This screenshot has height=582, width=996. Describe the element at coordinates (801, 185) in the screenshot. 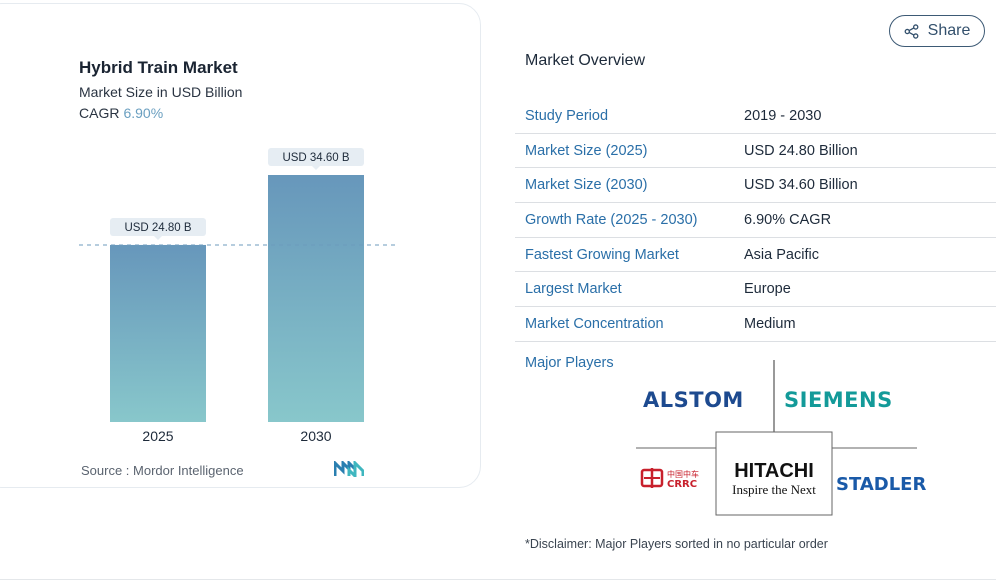

I see `overview-row-value: USD 34.60 Billion` at that location.